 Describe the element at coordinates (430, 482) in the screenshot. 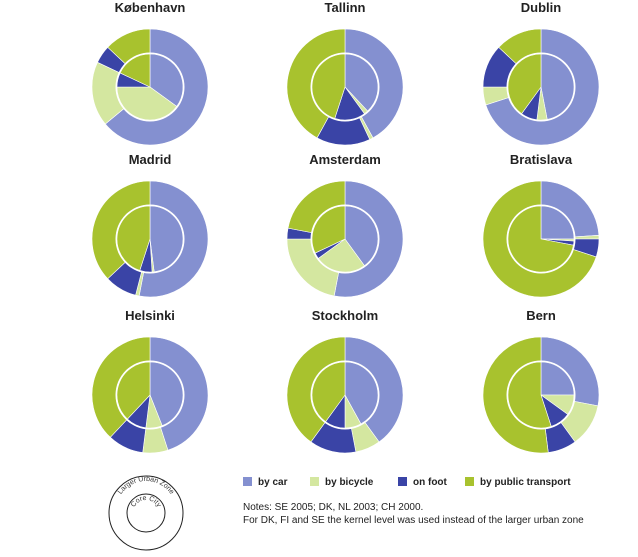

I see `legend-label-foot: on foot` at that location.